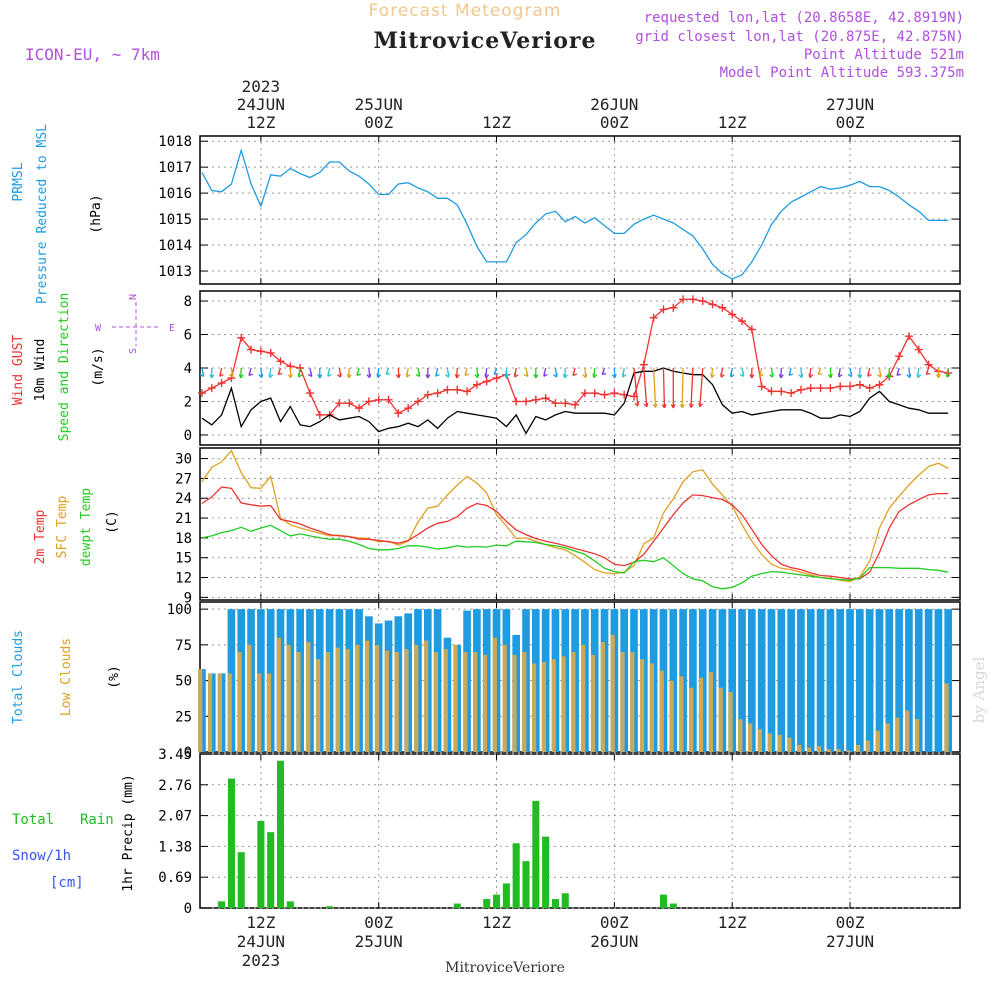  What do you see at coordinates (188, 402) in the screenshot?
I see `y-tick-label: 2` at bounding box center [188, 402].